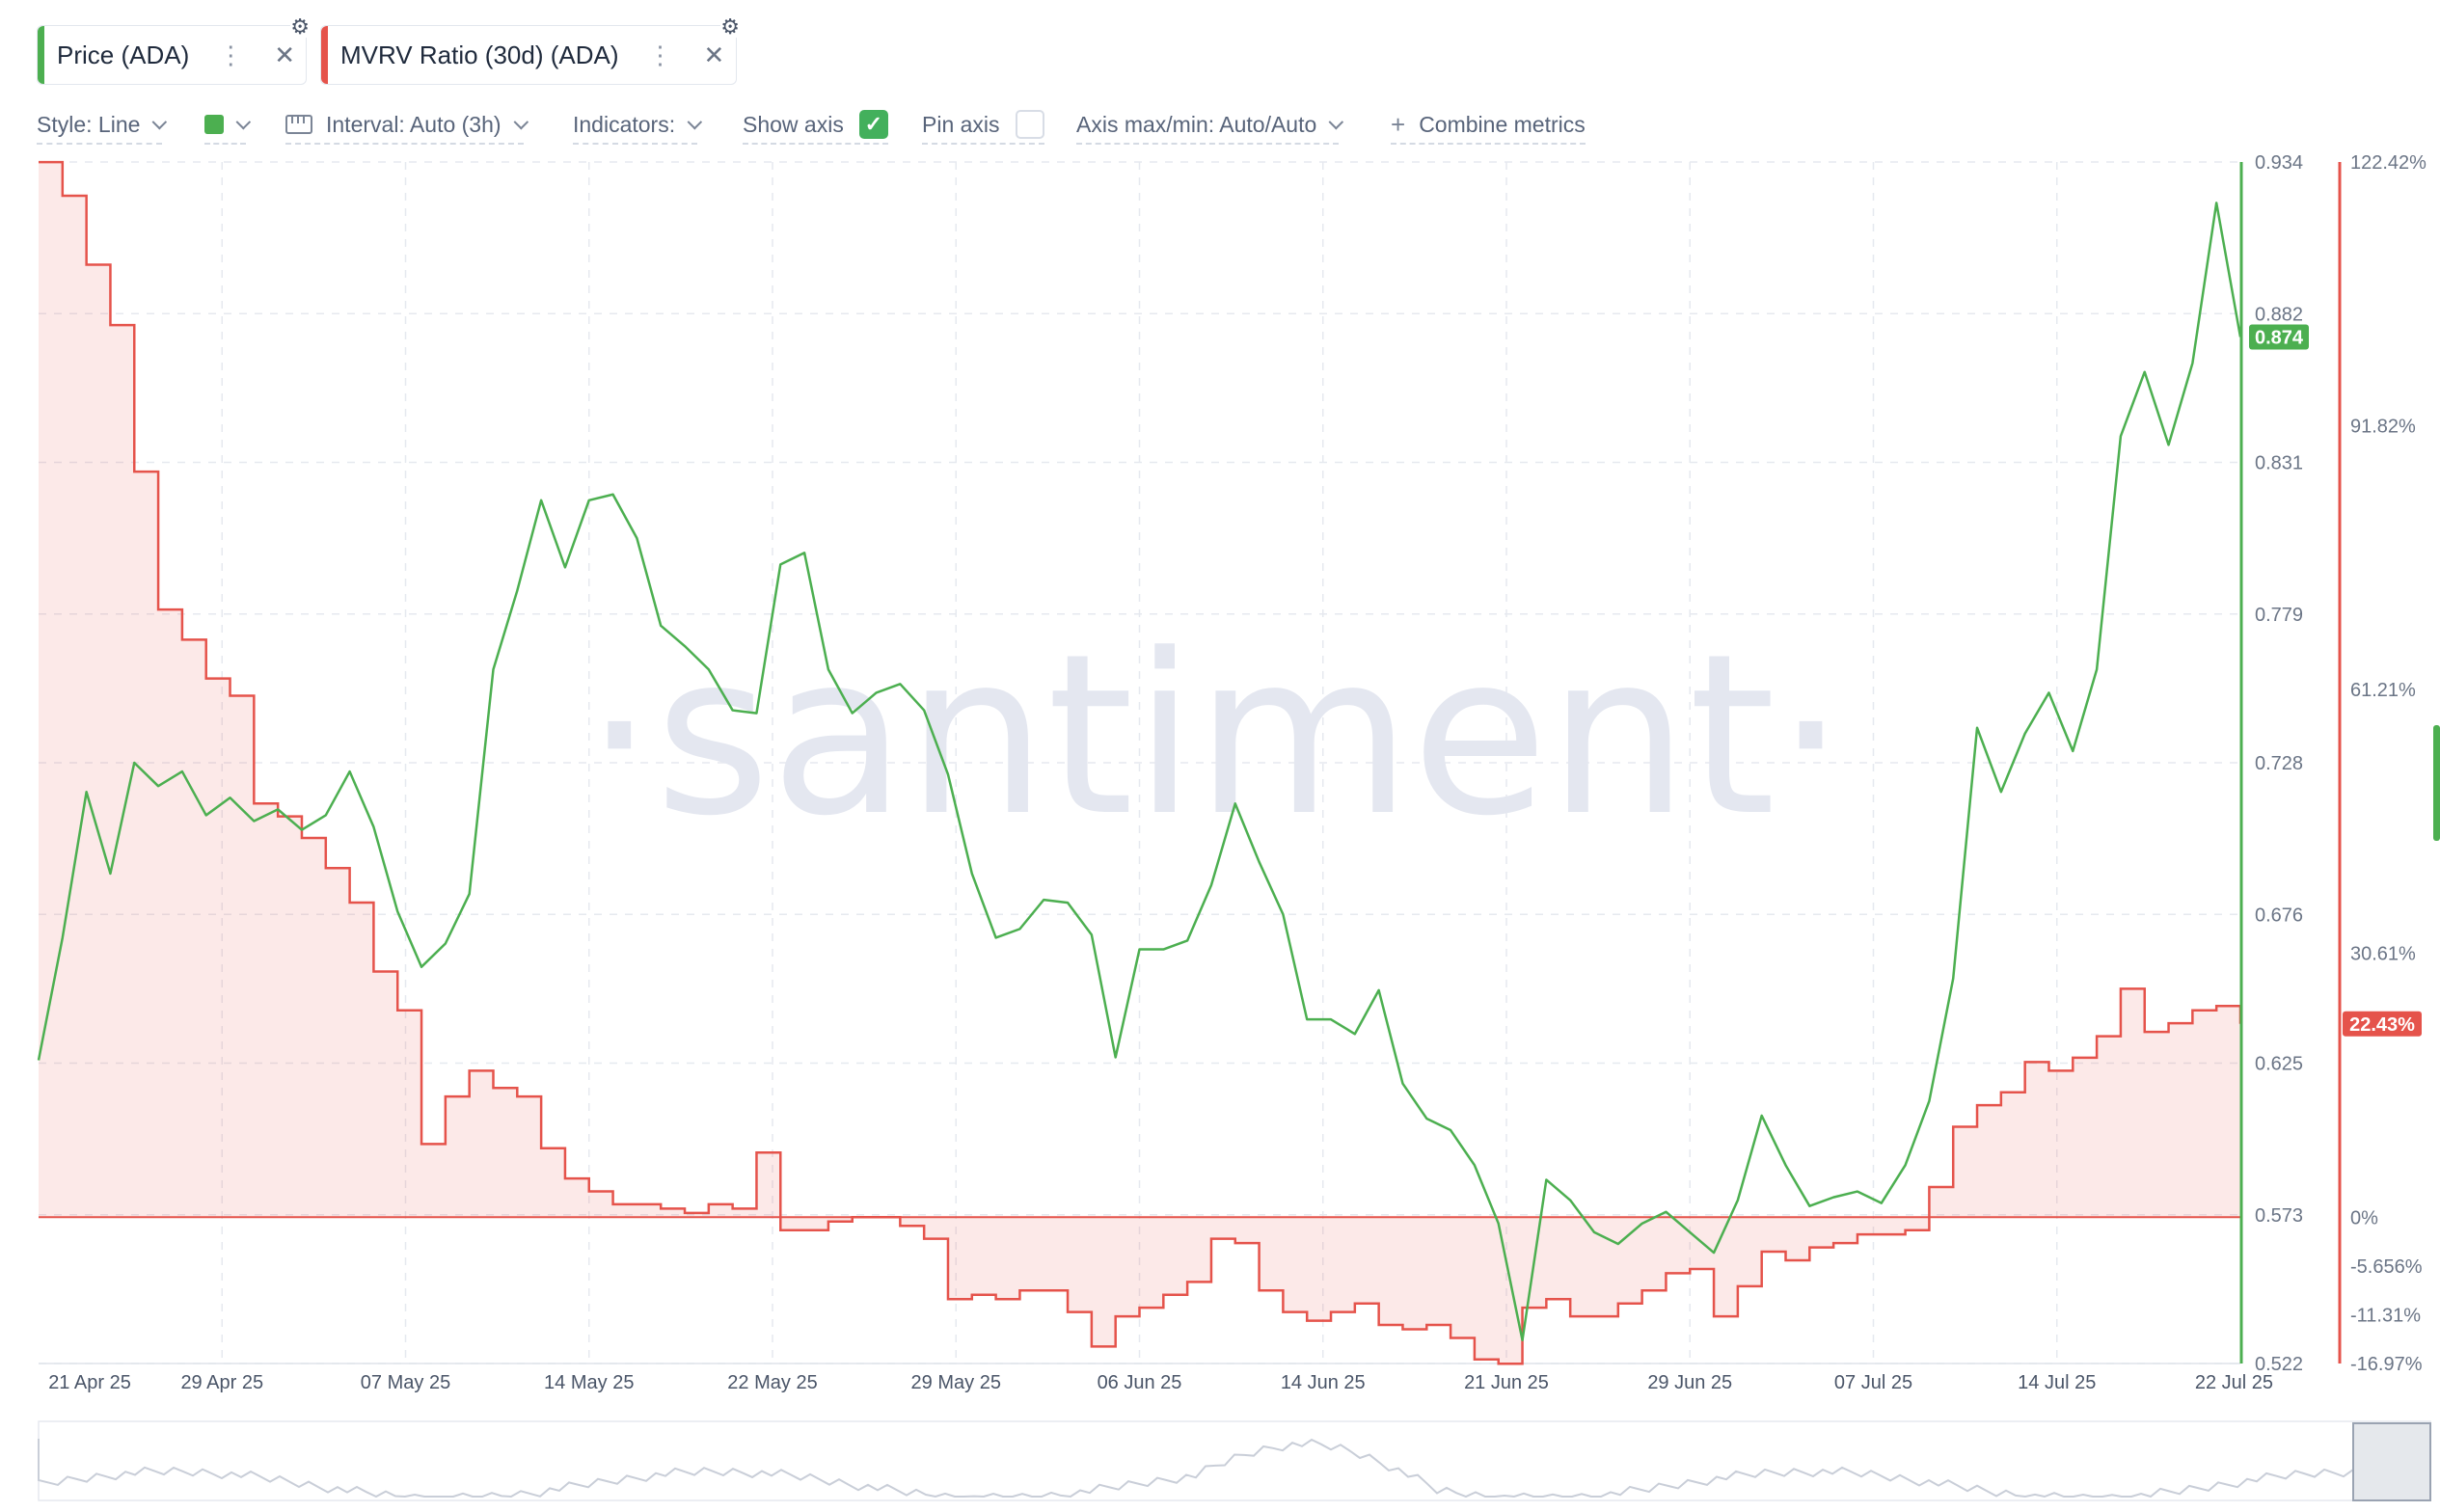 Image resolution: width=2440 pixels, height=1512 pixels. Describe the element at coordinates (1398, 124) in the screenshot. I see `plus-icon: +` at that location.